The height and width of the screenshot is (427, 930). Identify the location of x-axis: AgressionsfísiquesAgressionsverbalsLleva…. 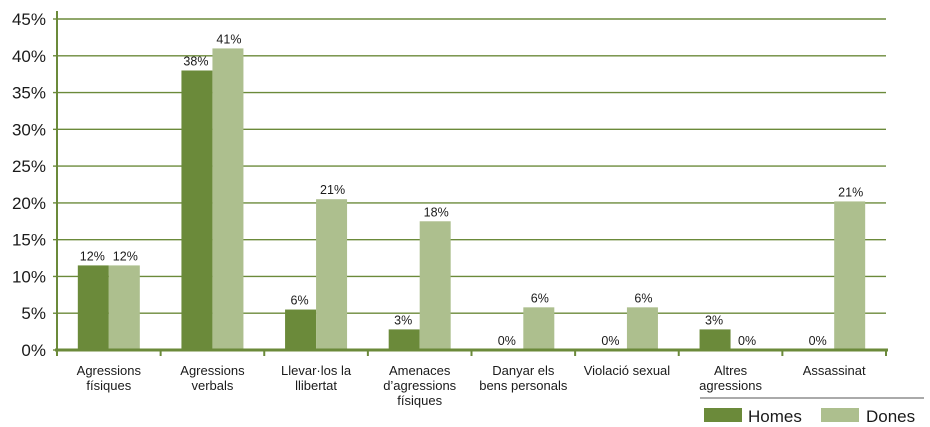
(471, 378).